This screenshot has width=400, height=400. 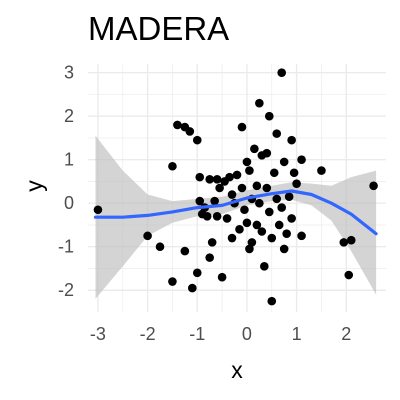 What do you see at coordinates (159, 28) in the screenshot?
I see `chart-title: MADERA` at bounding box center [159, 28].